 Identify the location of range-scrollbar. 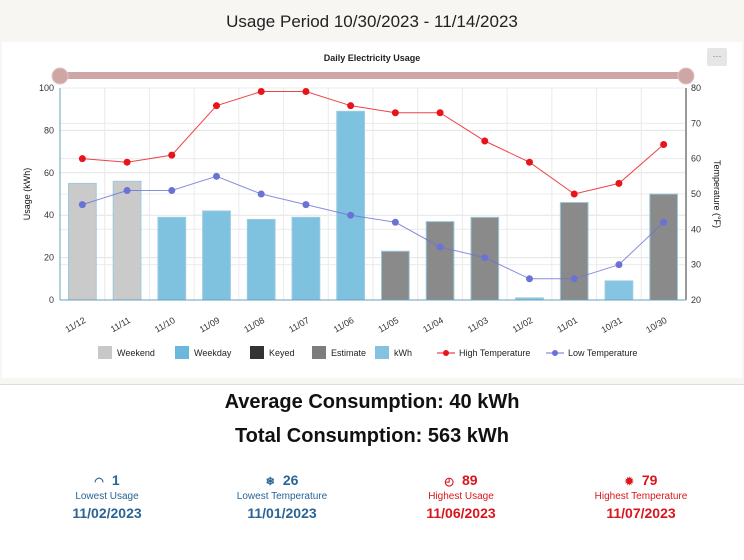
(373, 75).